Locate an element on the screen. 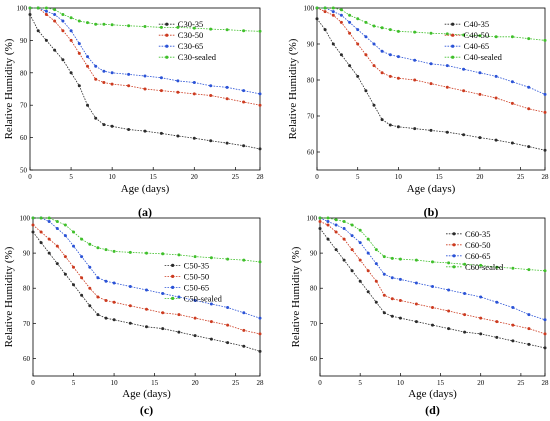  x-tick-label: 15 is located at coordinates (154, 177).